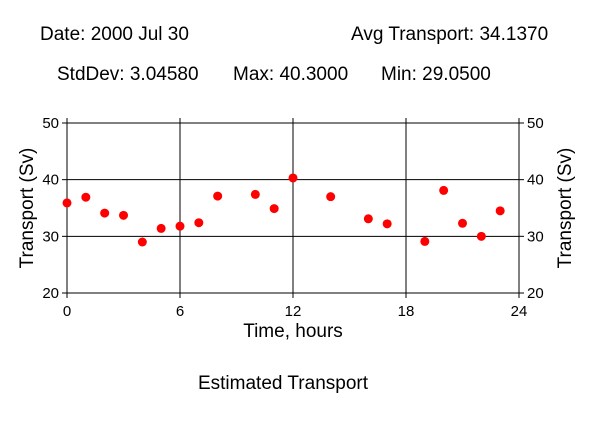 The width and height of the screenshot is (596, 422). I want to click on avg-transport-label: Avg Transport: 34.1370, so click(450, 34).